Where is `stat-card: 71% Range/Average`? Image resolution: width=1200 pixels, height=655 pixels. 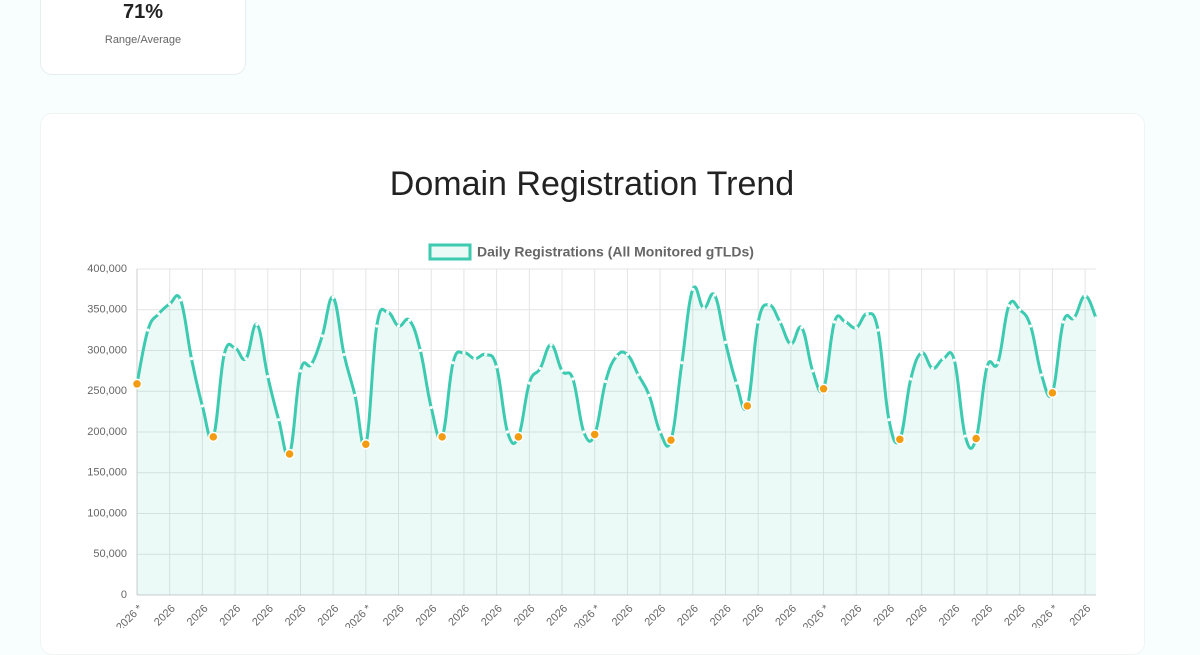
stat-card: 71% Range/Average is located at coordinates (143, 37).